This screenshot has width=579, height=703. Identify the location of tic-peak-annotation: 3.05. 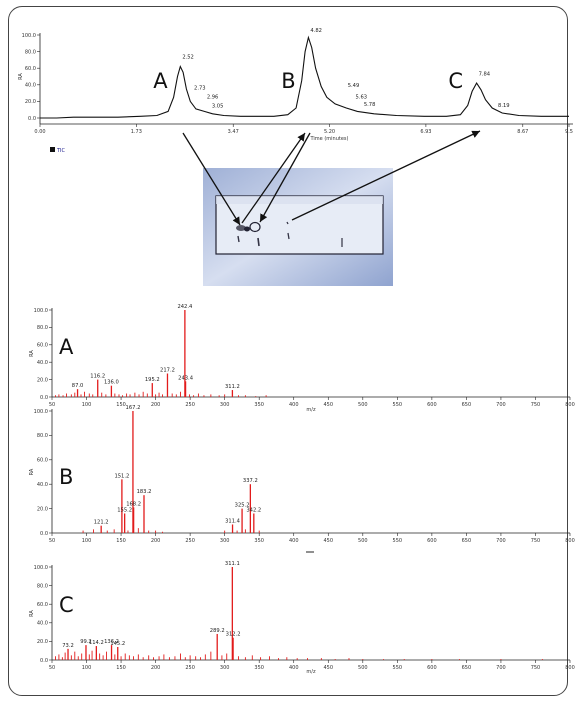
(218, 107).